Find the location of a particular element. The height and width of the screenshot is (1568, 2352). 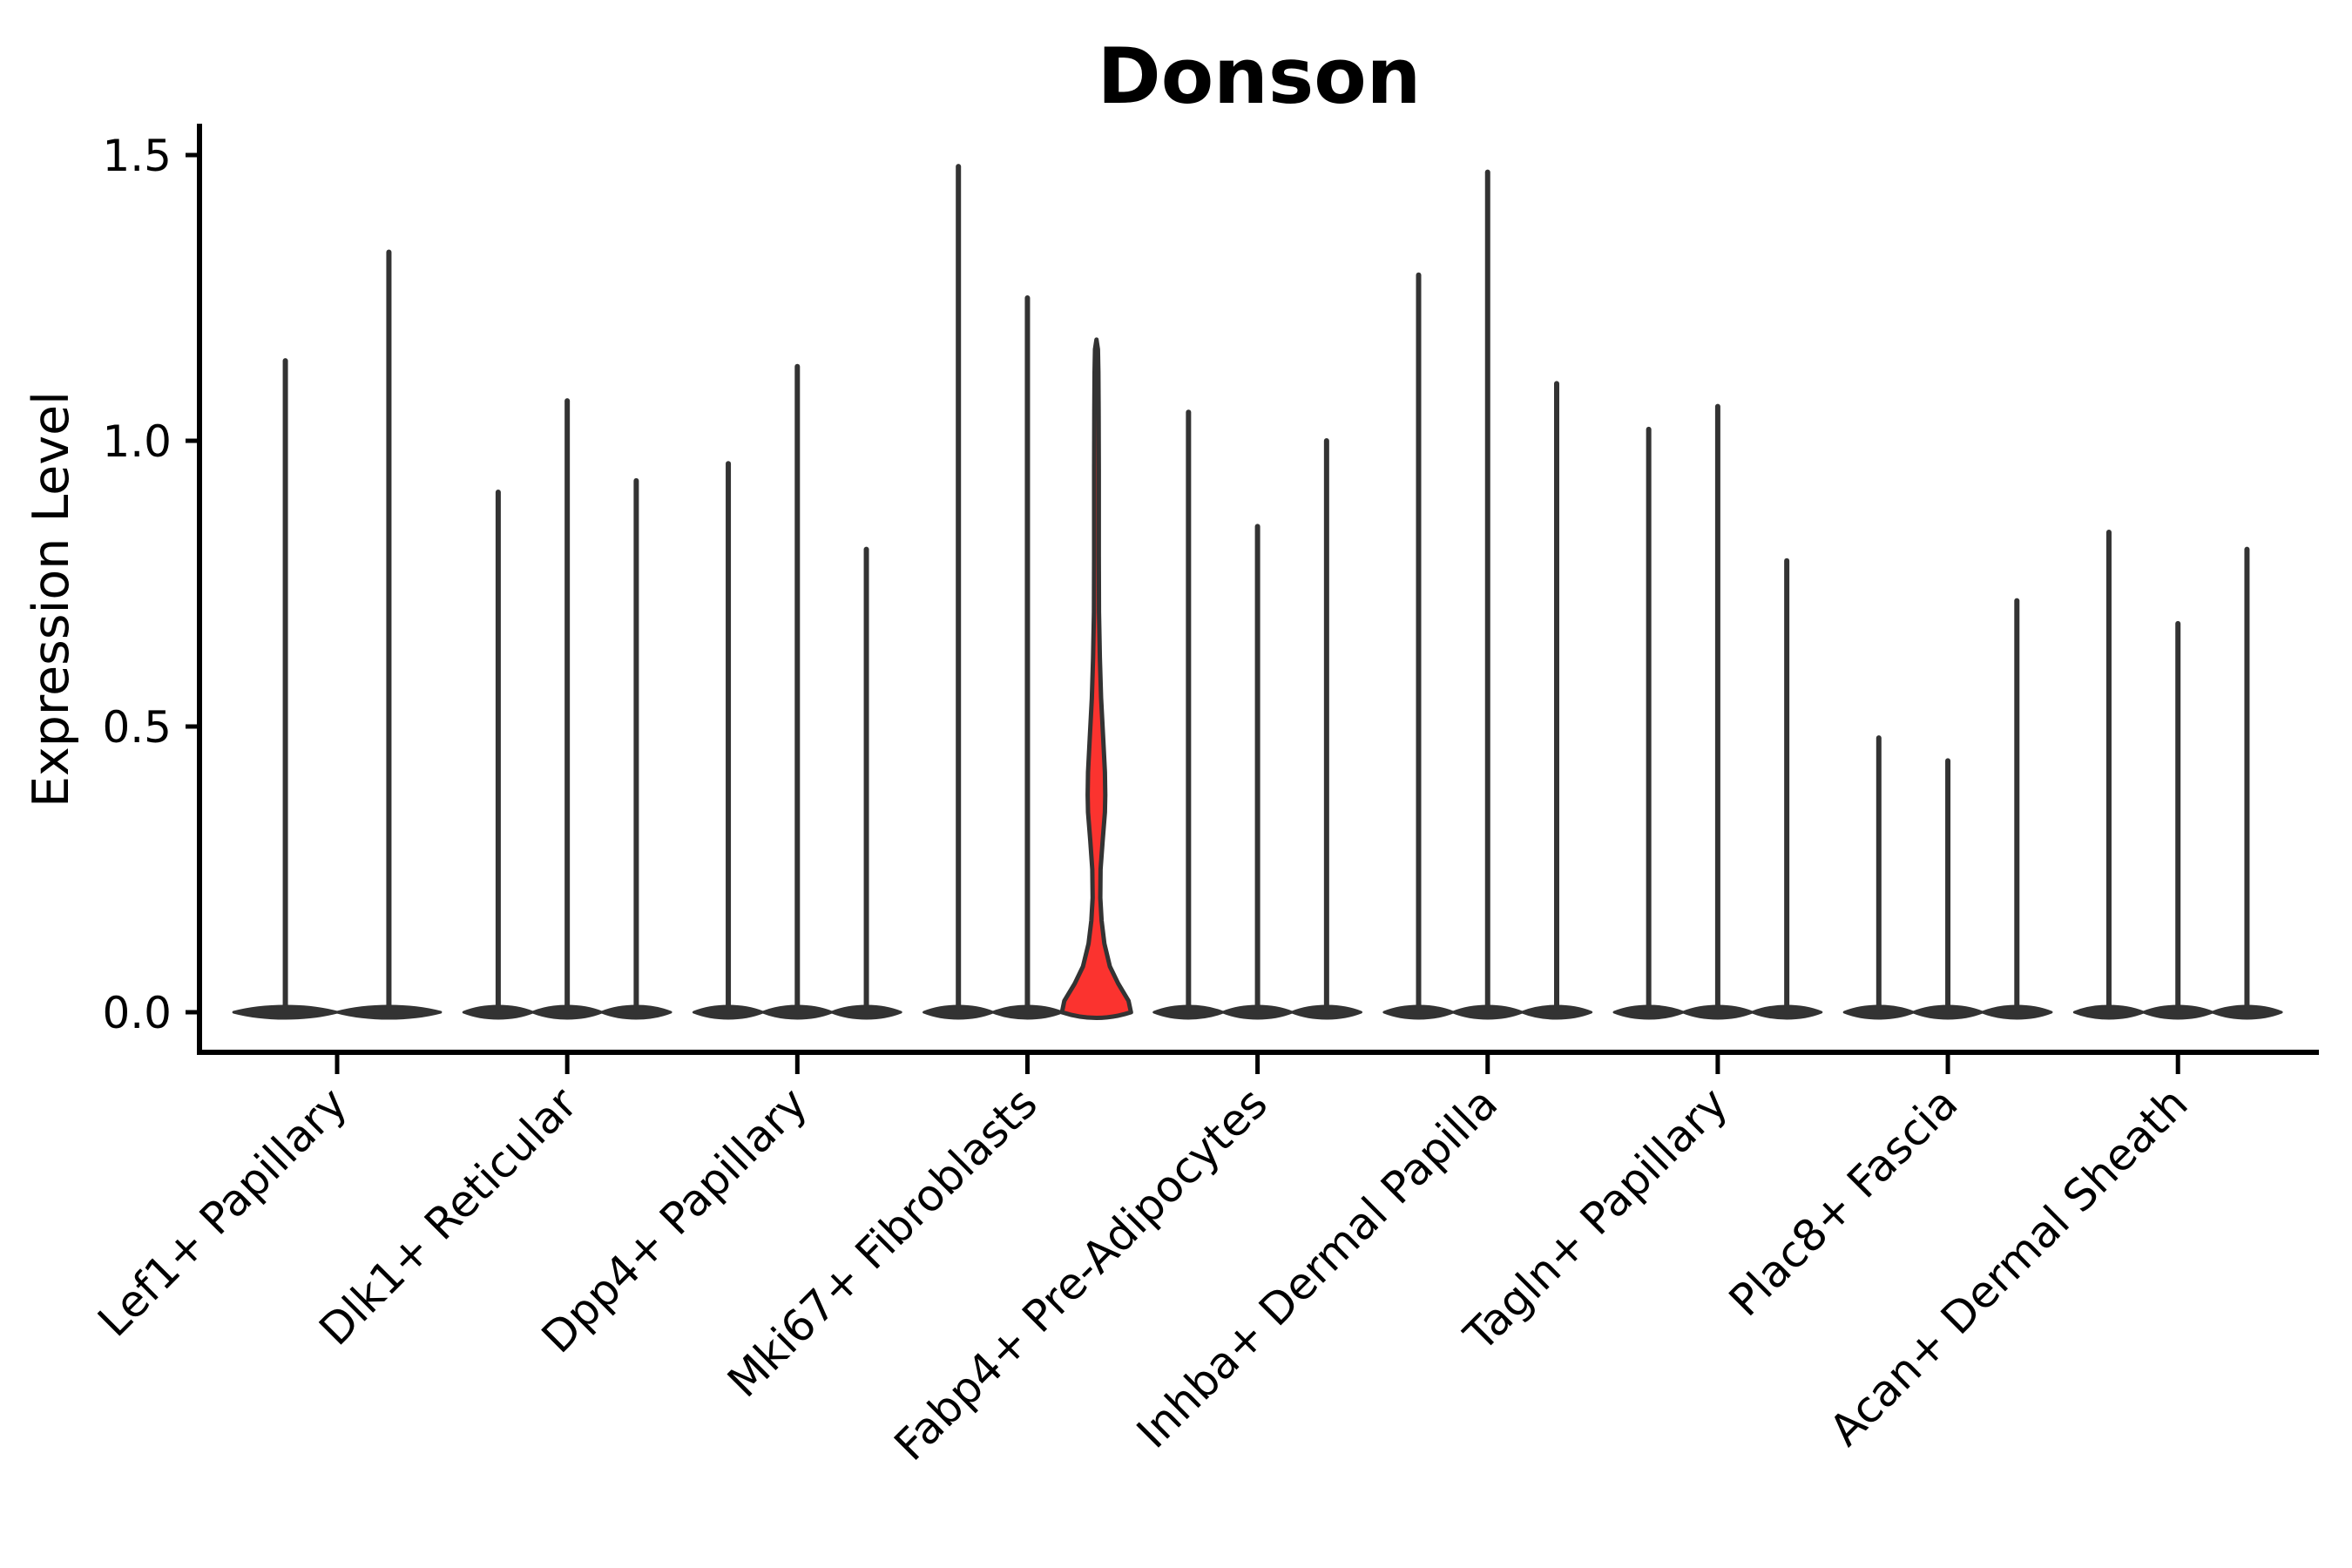

x-tick-label-7: Plac8+ Fascia is located at coordinates (1844, 1202).